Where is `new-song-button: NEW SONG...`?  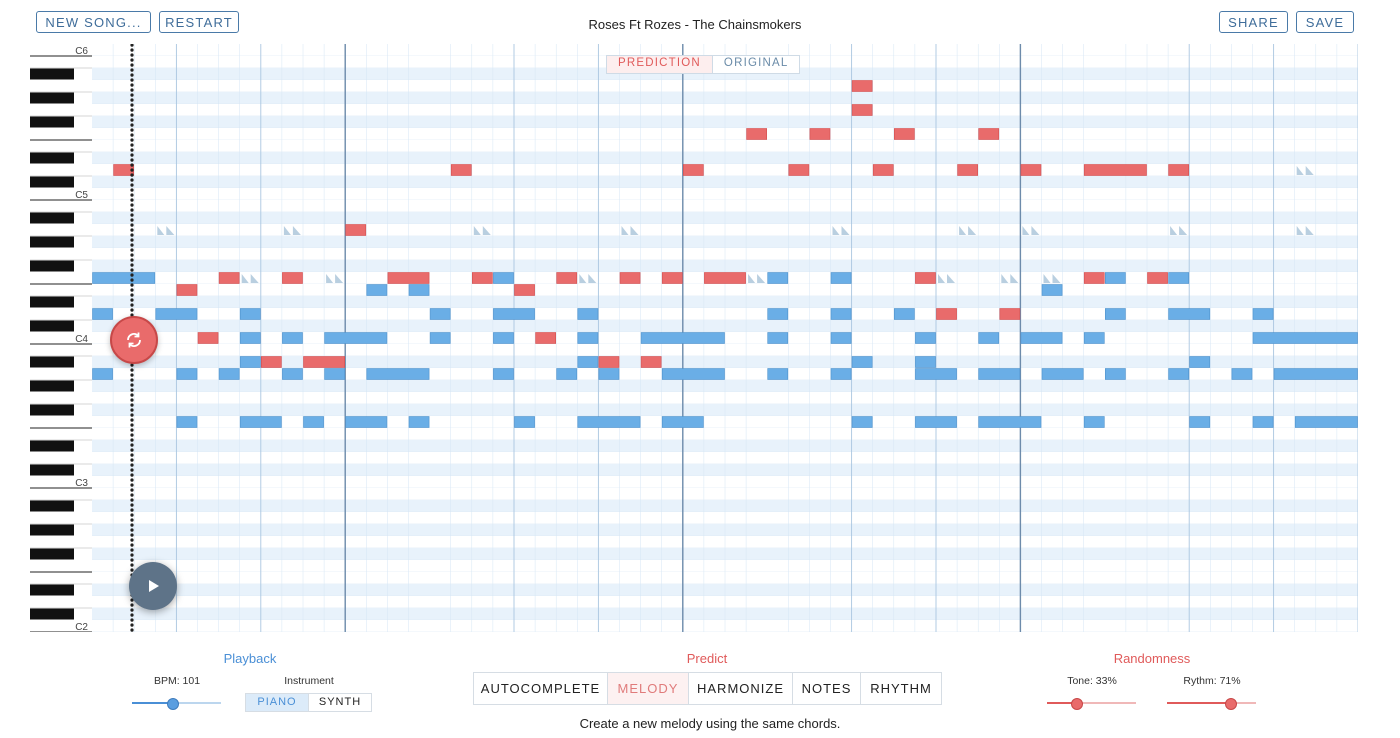
new-song-button: NEW SONG... is located at coordinates (93, 22).